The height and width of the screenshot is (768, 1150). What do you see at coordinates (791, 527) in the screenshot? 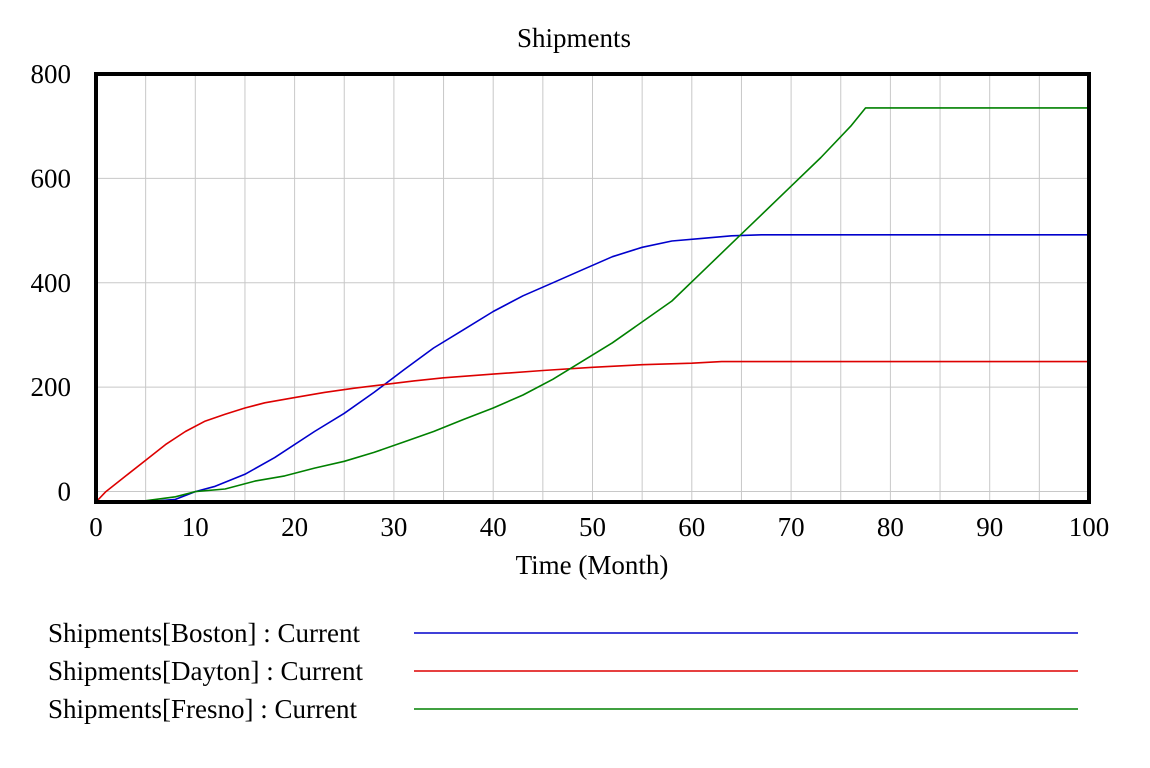
I see `x-tick-label: 70` at bounding box center [791, 527].